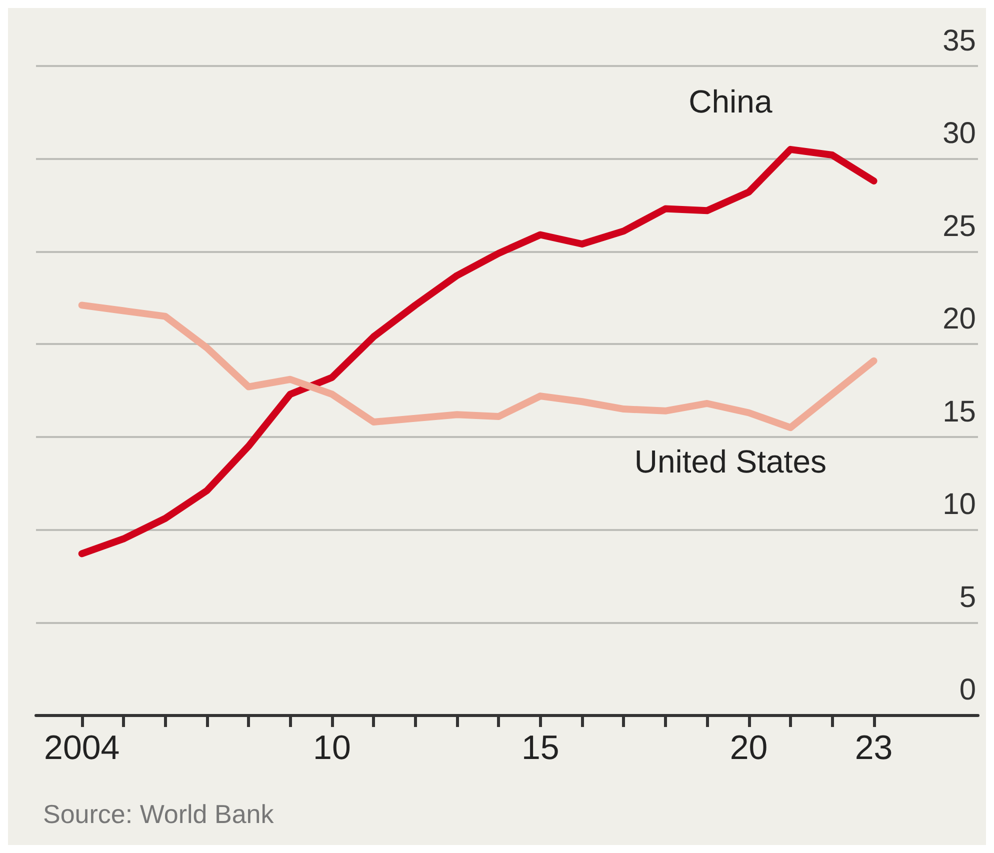 This screenshot has height=853, width=994. What do you see at coordinates (873, 748) in the screenshot?
I see `x-tick-label: 23` at bounding box center [873, 748].